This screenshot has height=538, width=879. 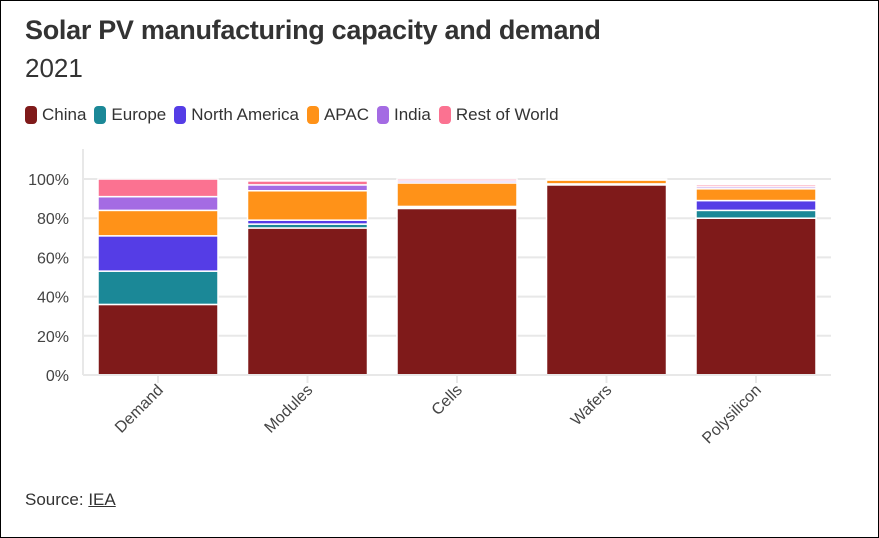 What do you see at coordinates (444, 115) in the screenshot?
I see `legend-swatch-rest-of-world` at bounding box center [444, 115].